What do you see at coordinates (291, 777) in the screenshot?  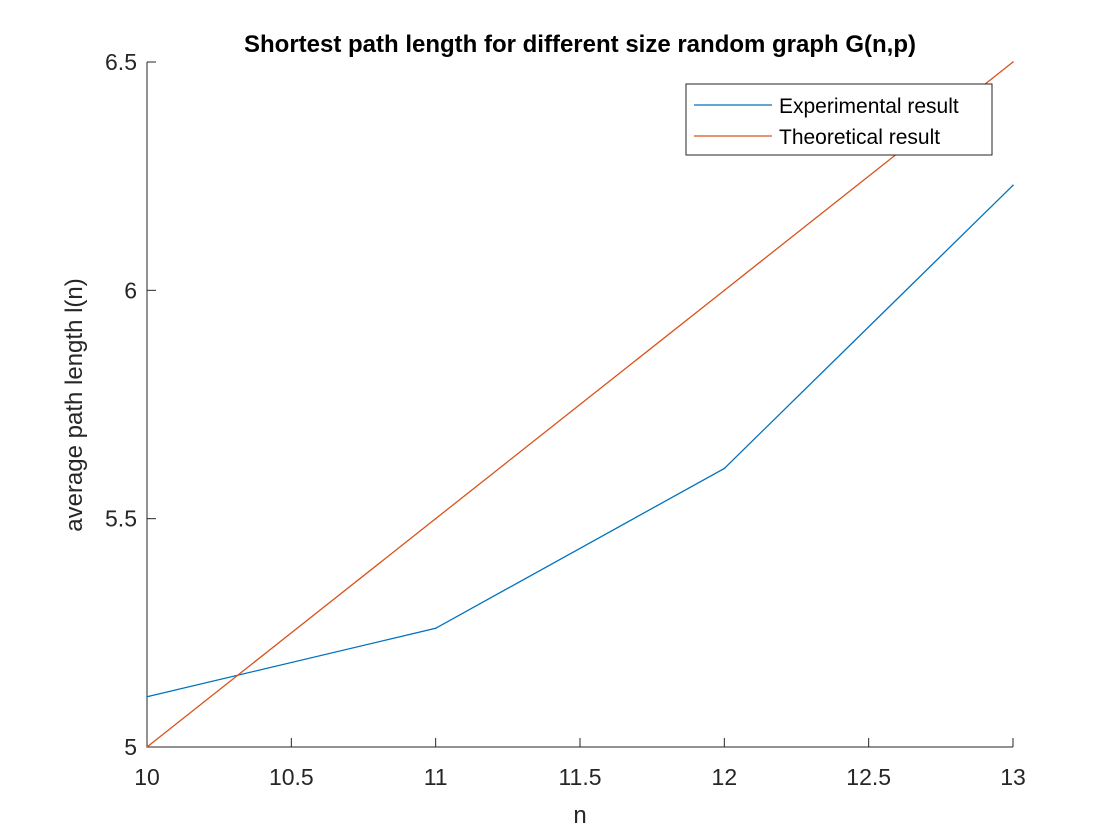 I see `x-tick-label: 10.5` at bounding box center [291, 777].